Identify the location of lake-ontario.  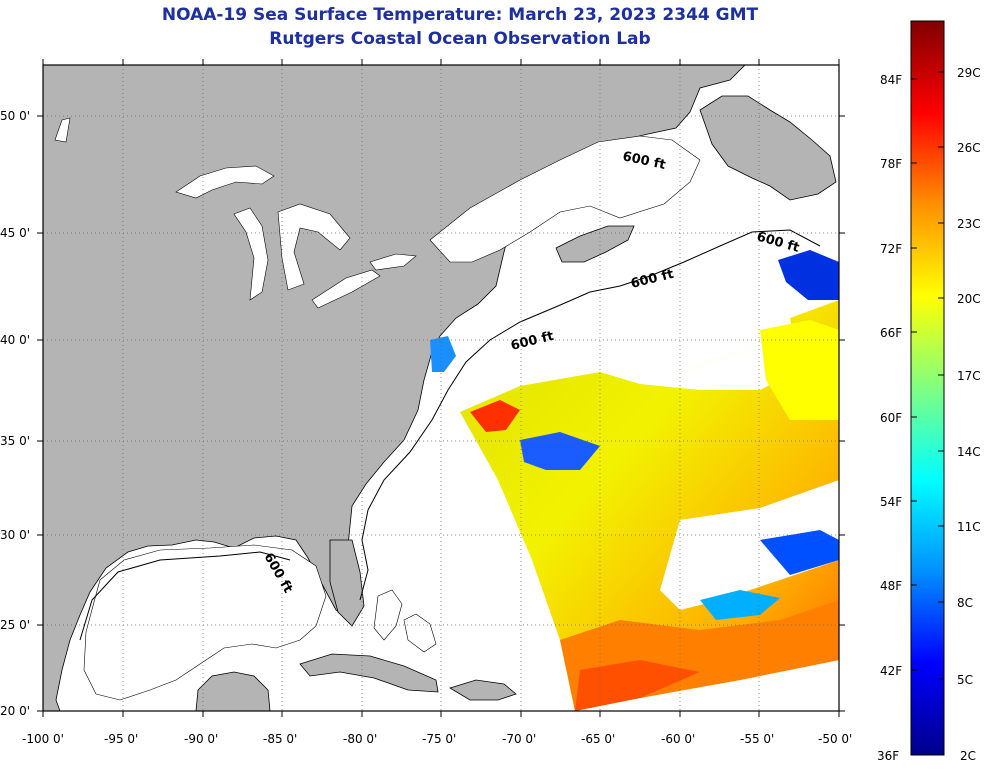
(393, 262).